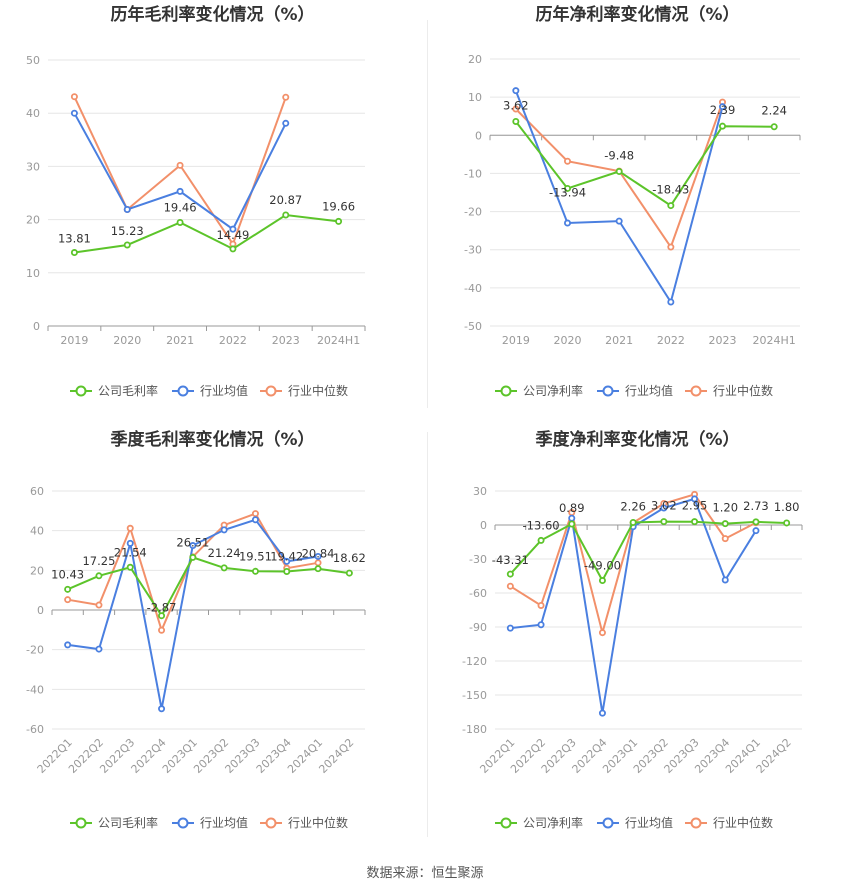  Describe the element at coordinates (162, 608) in the screenshot. I see `data-label: -2.87` at that location.